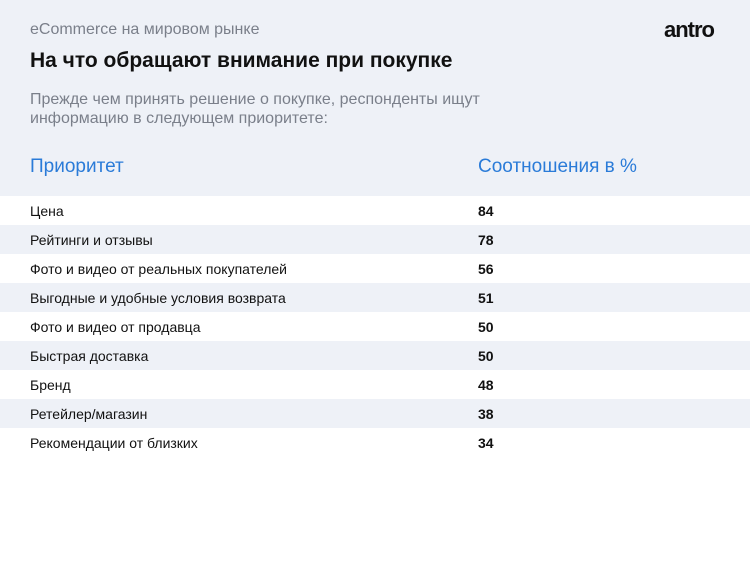  I want to click on table-row: Рекомендации от близких 34, so click(375, 442).